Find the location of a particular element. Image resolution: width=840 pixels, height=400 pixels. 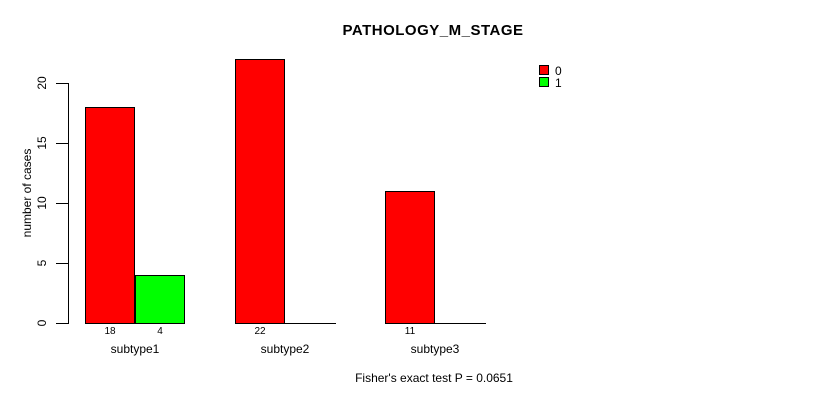

statistical-test-note: Fisher's exact test P = 0.0651 is located at coordinates (434, 378).